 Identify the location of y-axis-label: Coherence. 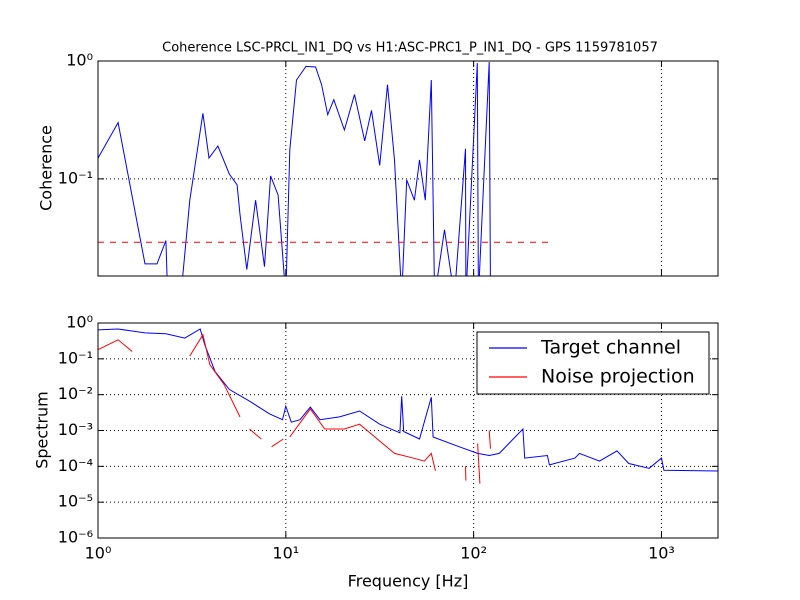
(46, 168).